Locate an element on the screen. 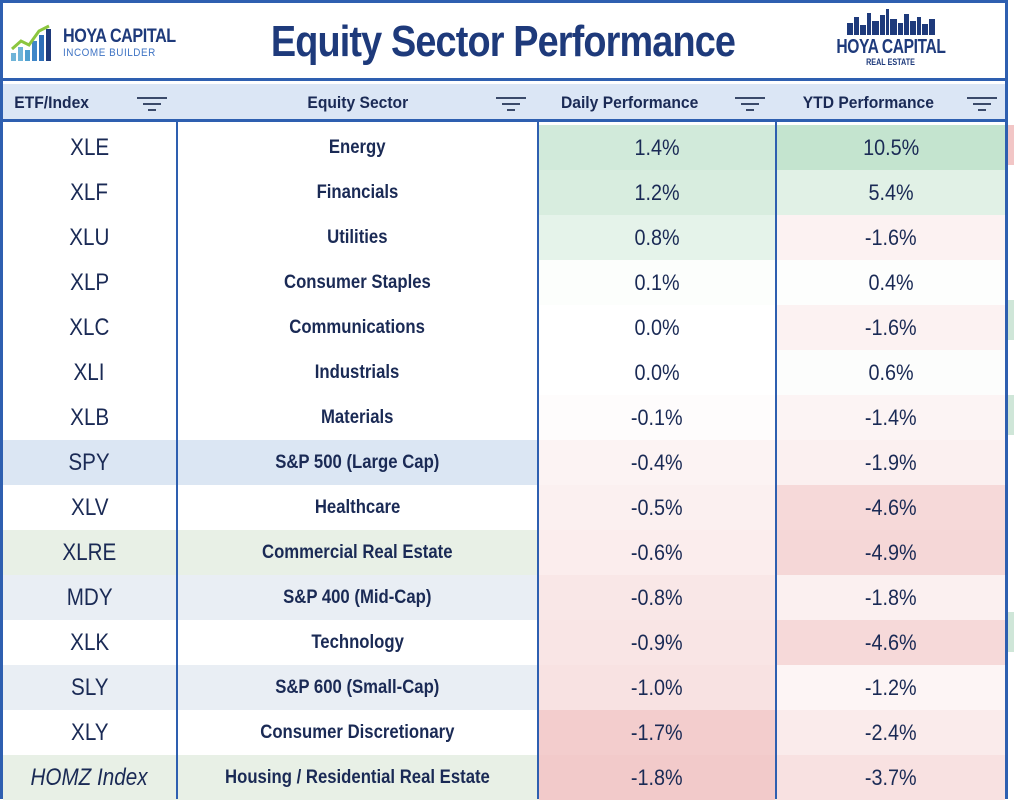 The width and height of the screenshot is (1014, 802). ytd-performance-cell: 5.4% is located at coordinates (891, 192).